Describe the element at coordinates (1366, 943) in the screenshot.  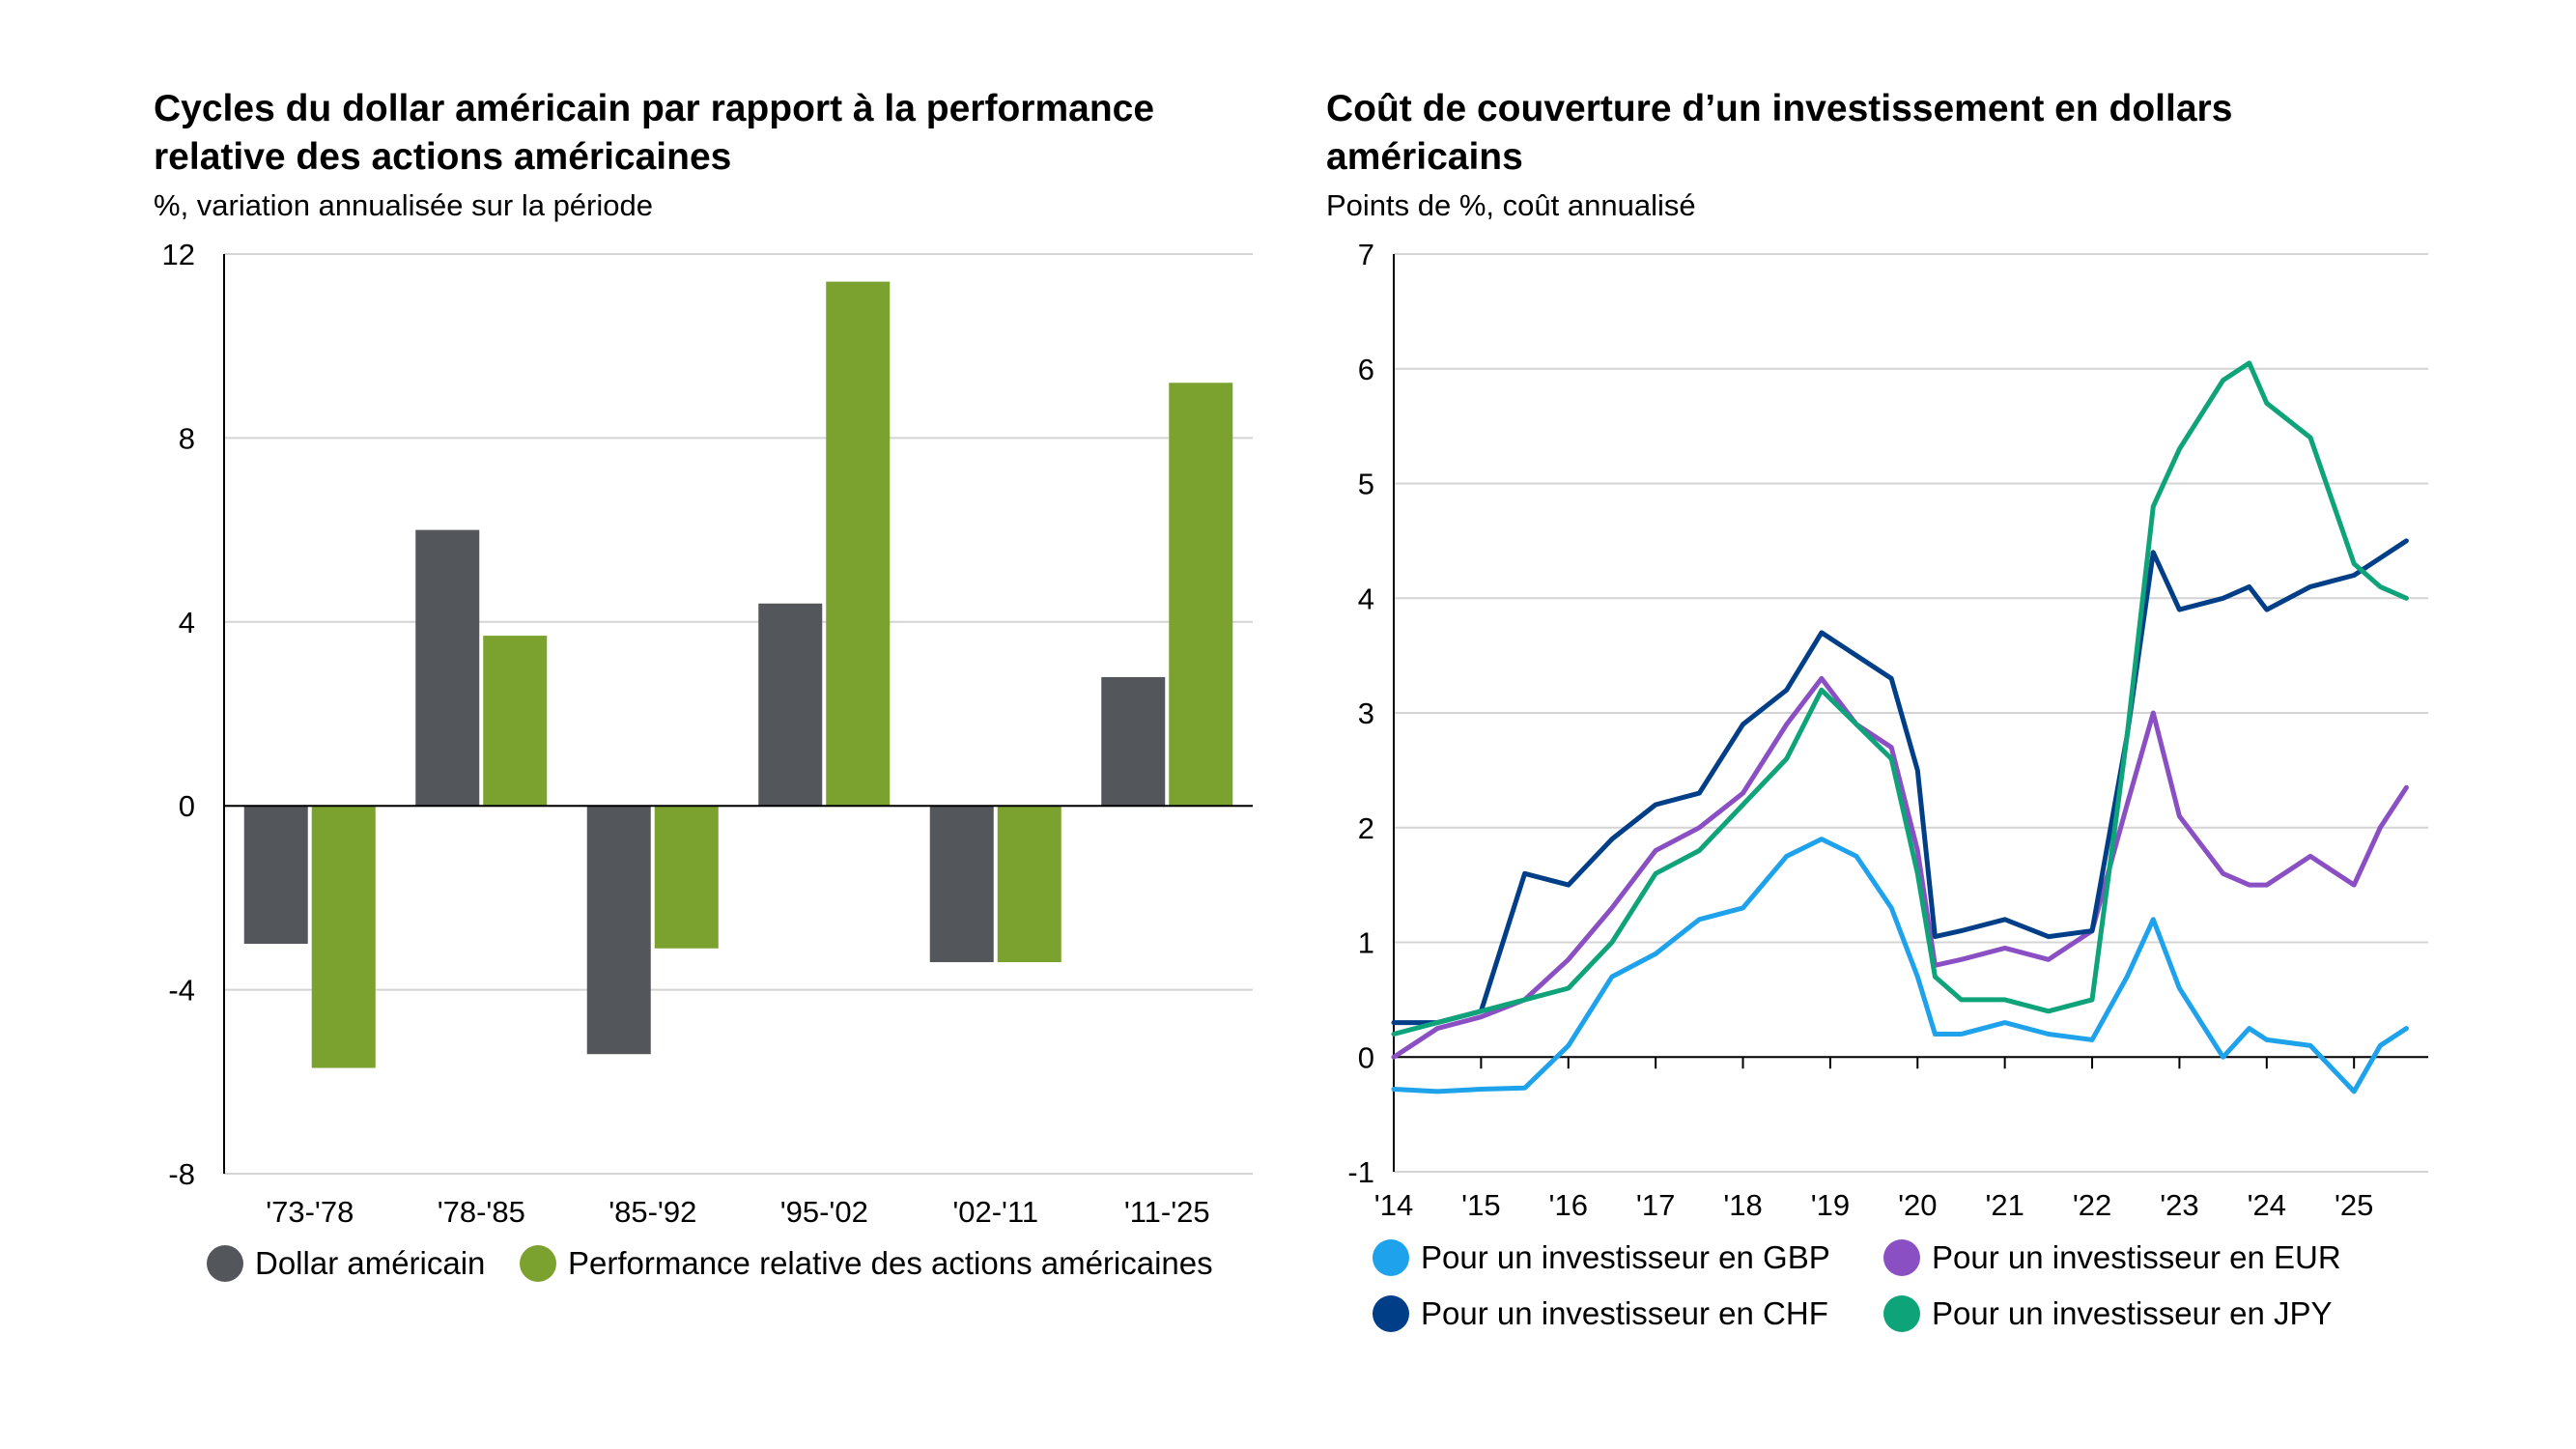
I see `y-tick-label: 1` at that location.